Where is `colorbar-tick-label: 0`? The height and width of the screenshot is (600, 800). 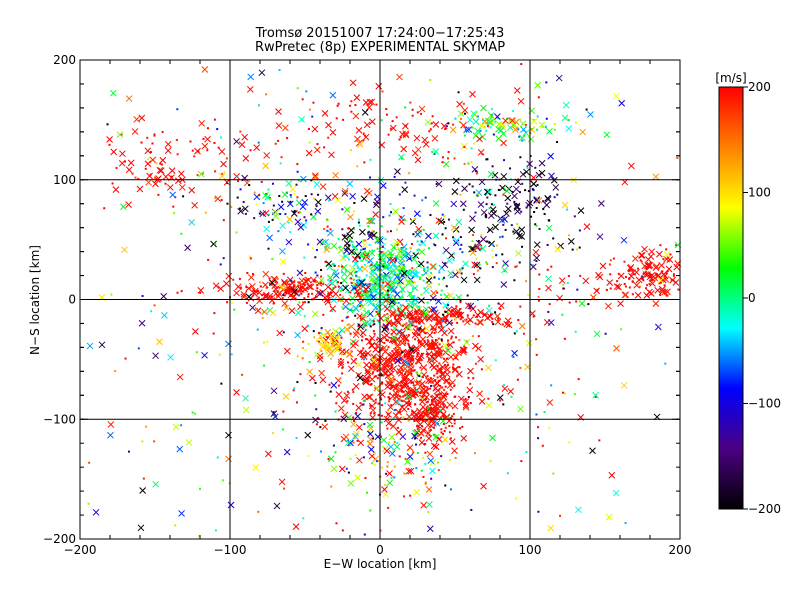 colorbar-tick-label: 0 is located at coordinates (752, 298).